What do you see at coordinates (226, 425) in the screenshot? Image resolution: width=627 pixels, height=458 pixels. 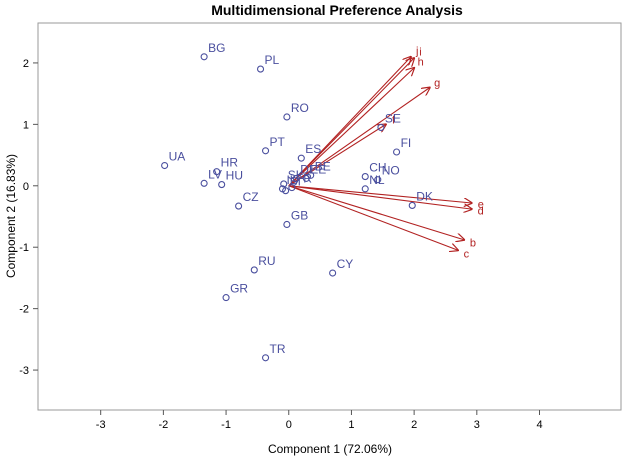 I see `x-tick-label: -1` at bounding box center [226, 425].